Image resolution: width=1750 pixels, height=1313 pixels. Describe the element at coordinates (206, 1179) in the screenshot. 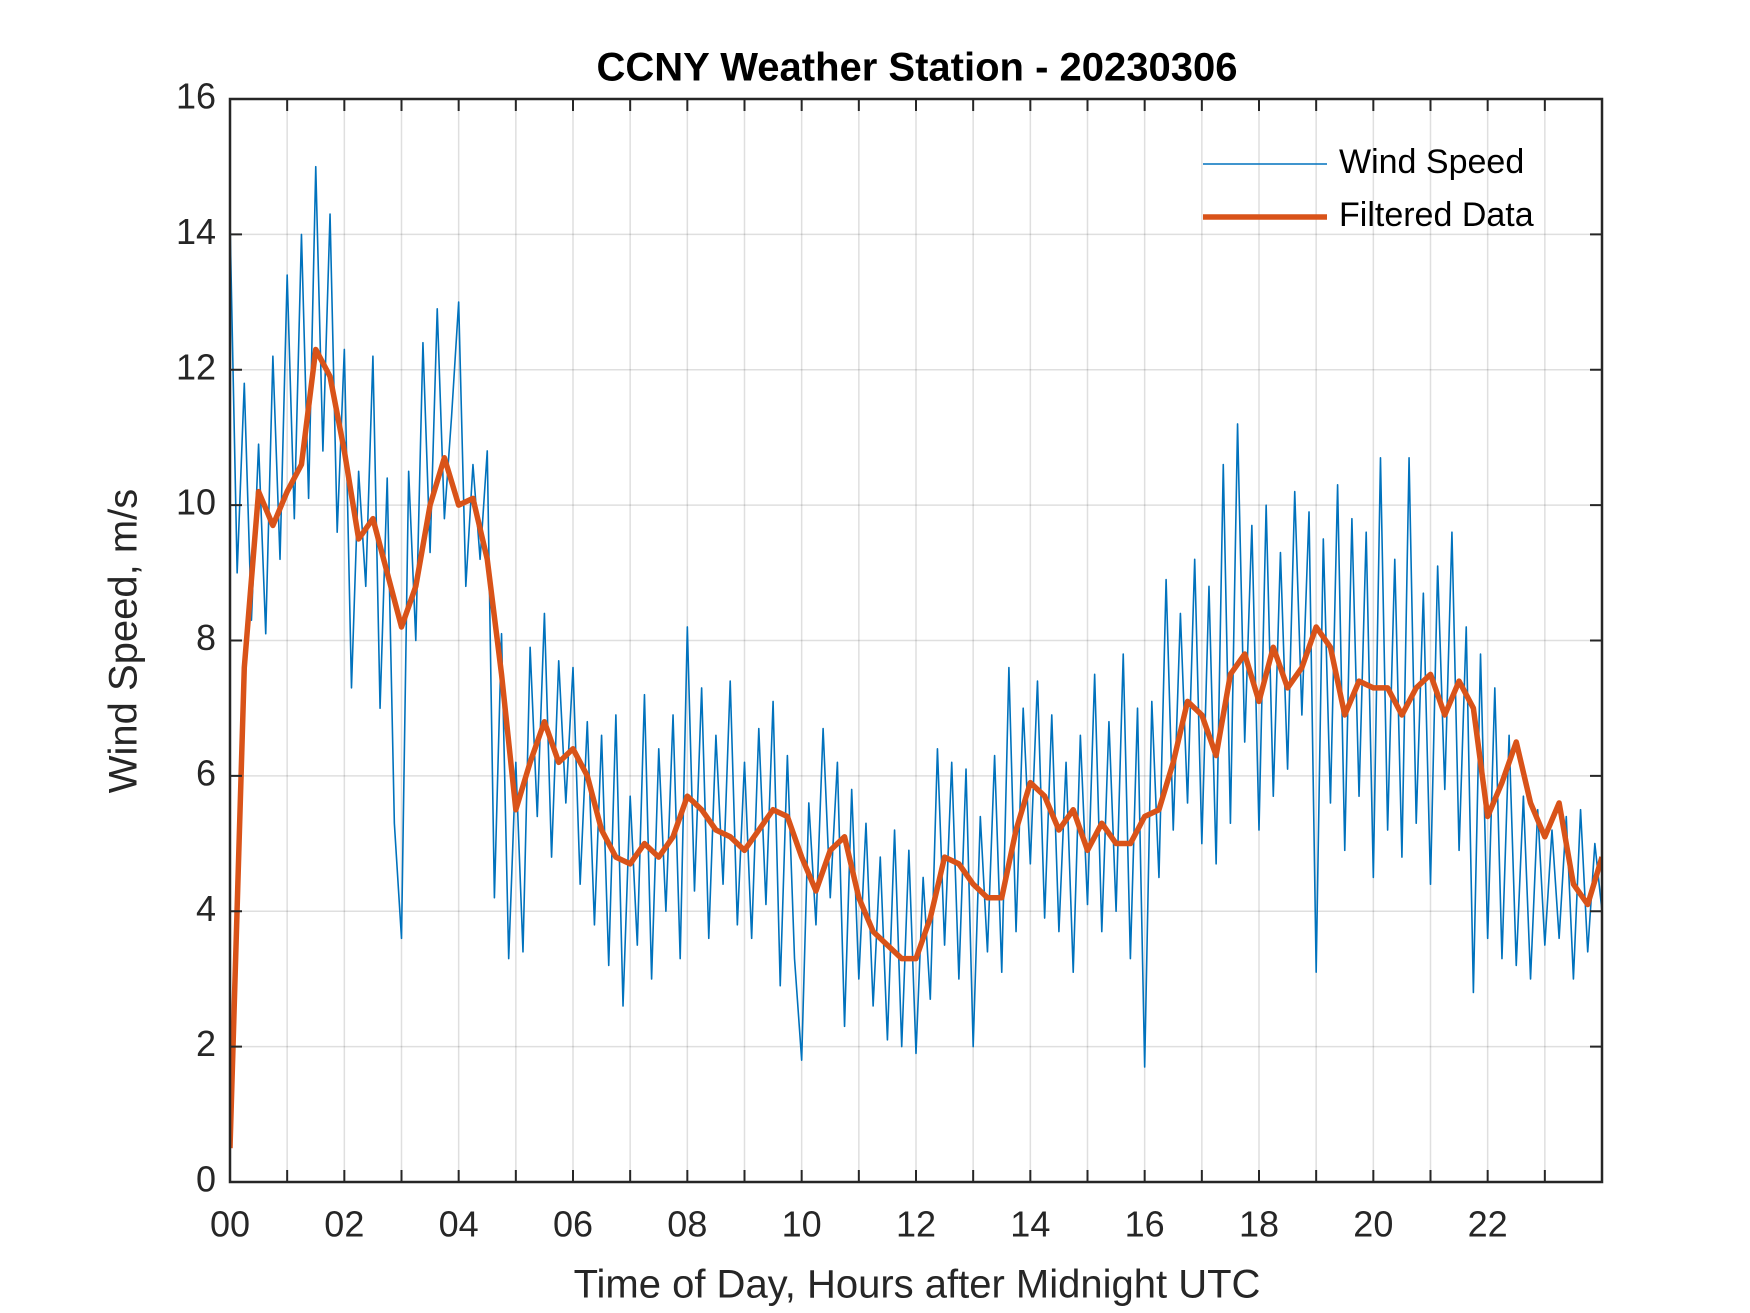

I see `y-tick-label: 0` at that location.